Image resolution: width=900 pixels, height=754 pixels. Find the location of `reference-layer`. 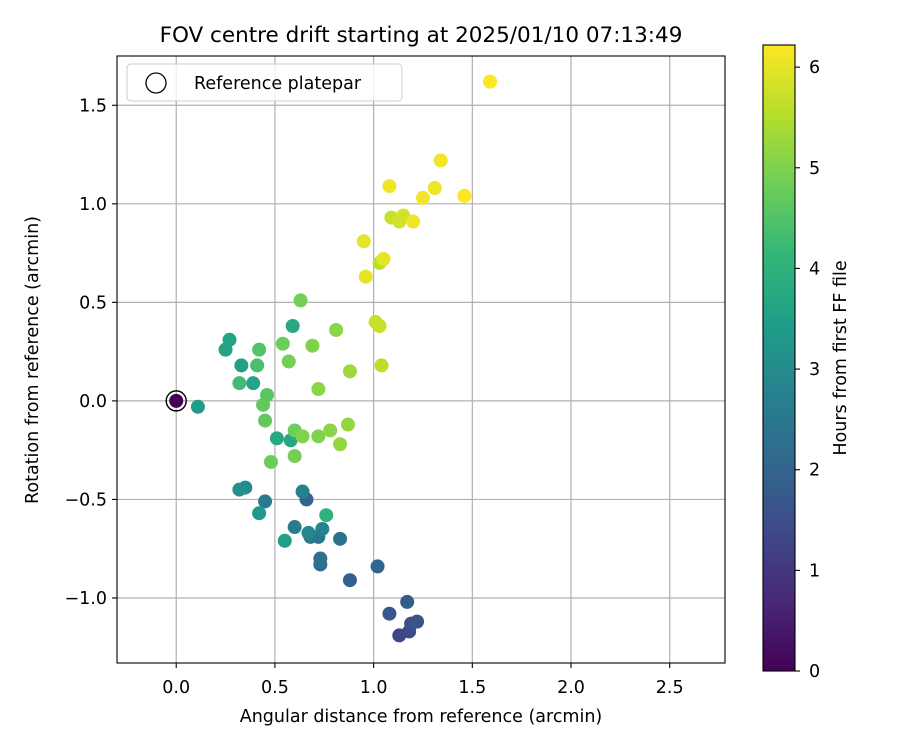

reference-layer is located at coordinates (176, 401).